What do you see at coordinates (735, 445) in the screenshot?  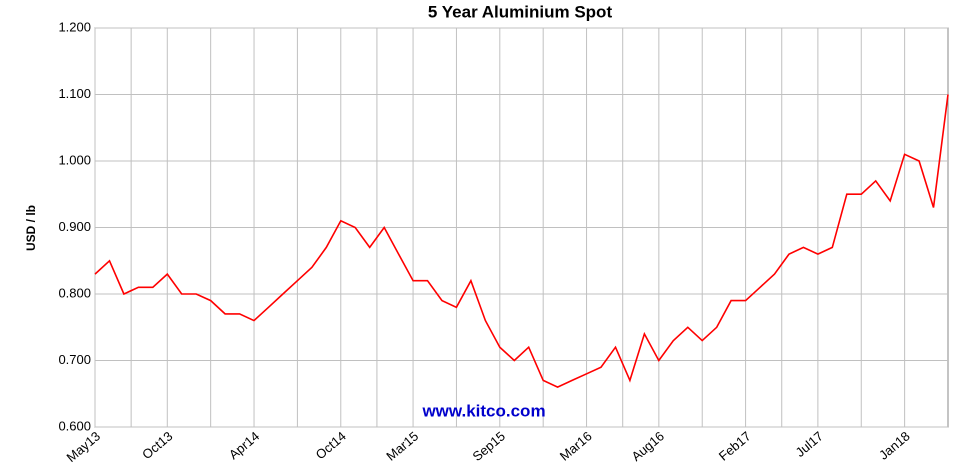 I see `x-tick-label: Feb17` at bounding box center [735, 445].